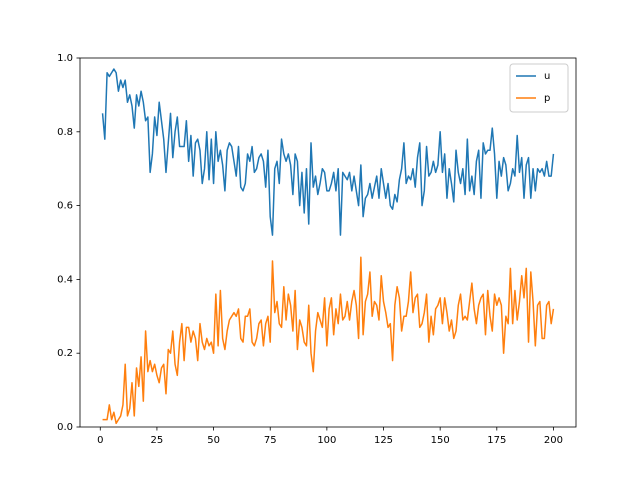 The image size is (640, 480). Describe the element at coordinates (65, 132) in the screenshot. I see `y-tick-label: 0.8` at that location.